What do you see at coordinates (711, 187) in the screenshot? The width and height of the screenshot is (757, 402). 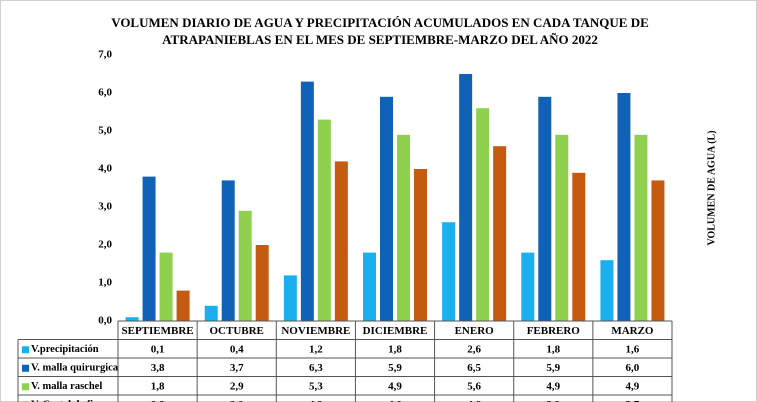 I see `y-axis-label: VOLUMEN DE AGUA (L)` at bounding box center [711, 187].